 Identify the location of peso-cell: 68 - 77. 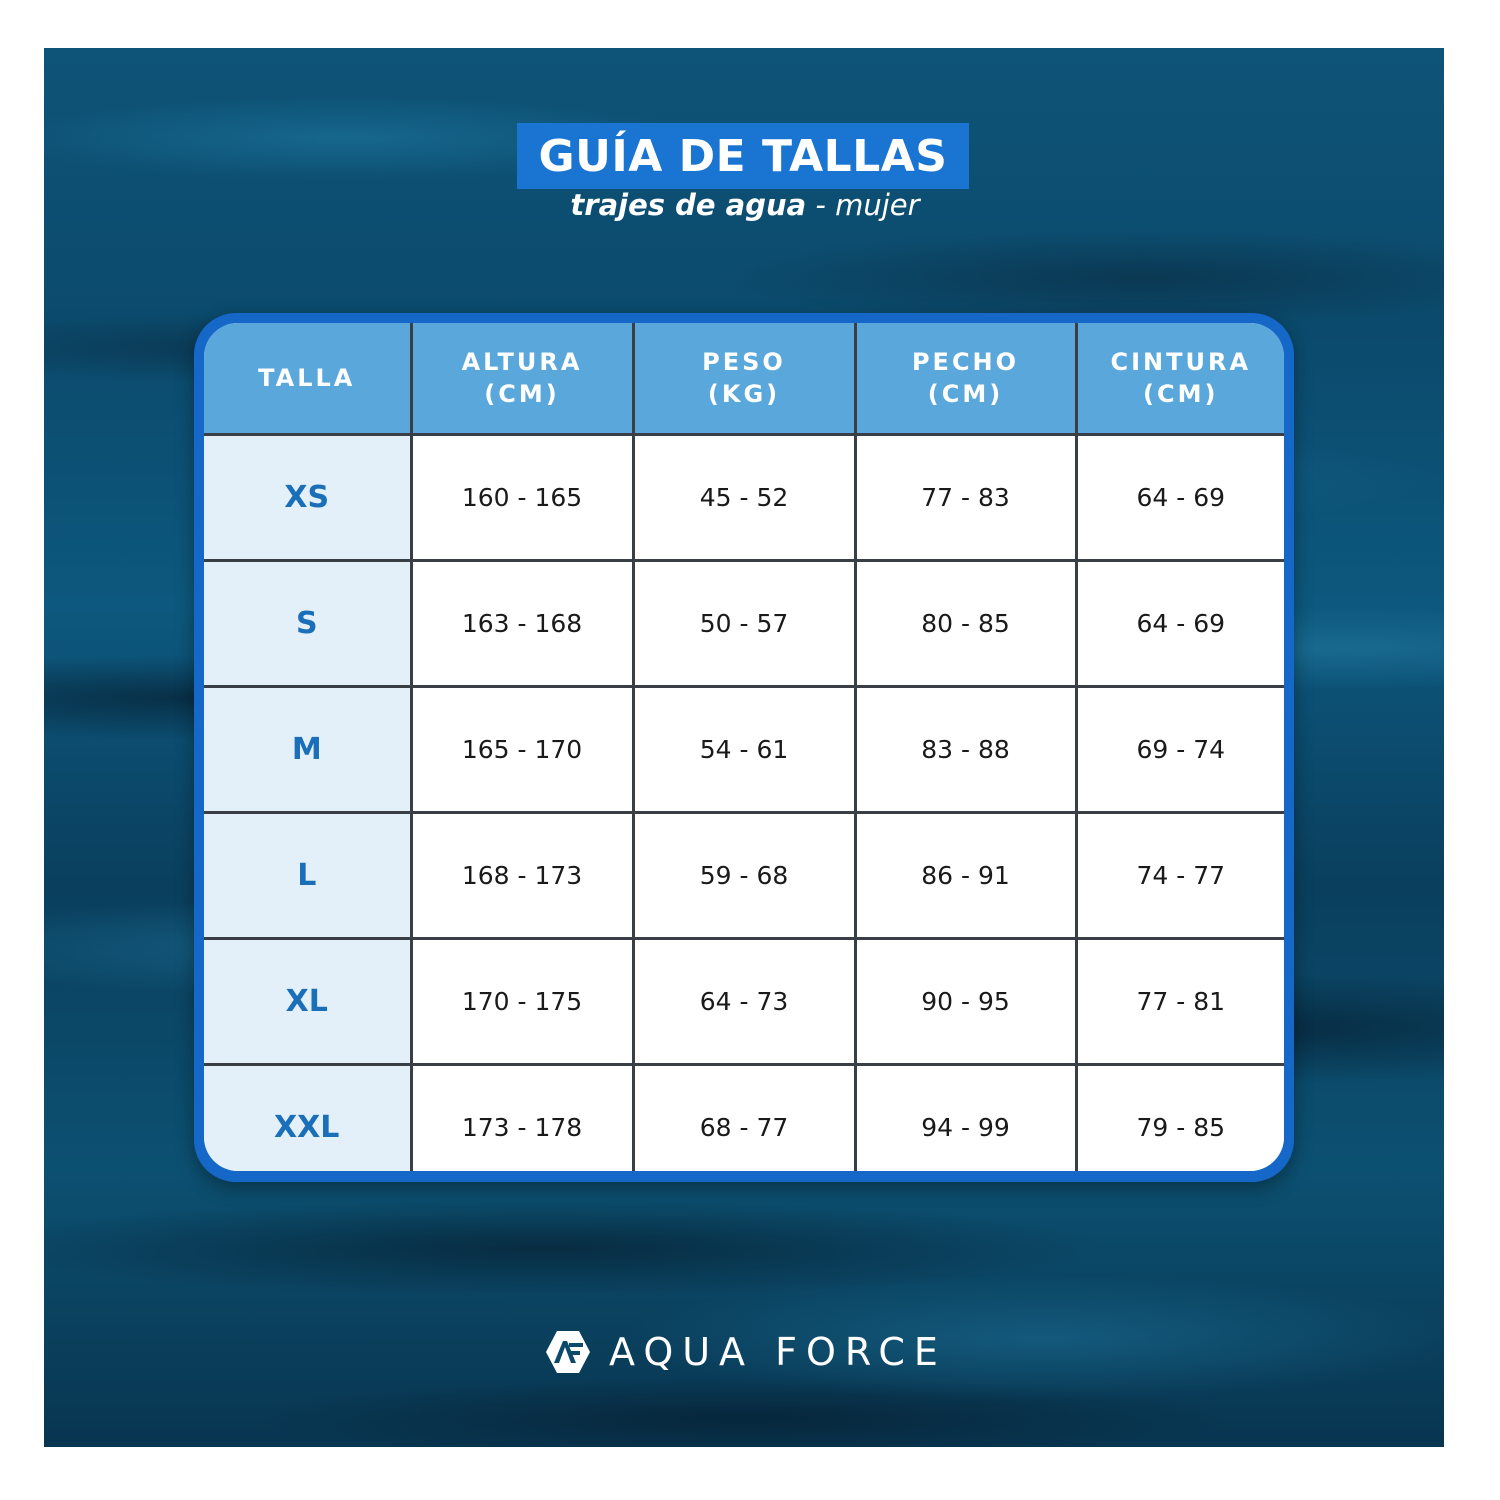
(745, 1117).